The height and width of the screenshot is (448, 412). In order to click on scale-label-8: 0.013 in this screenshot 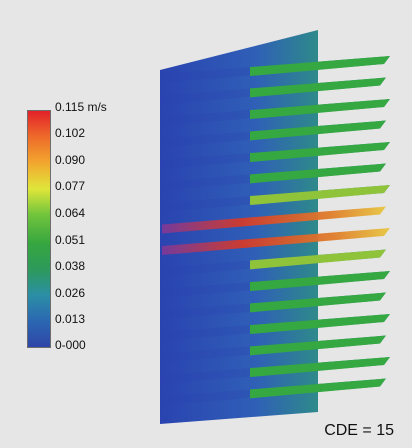, I will do `click(70, 319)`.